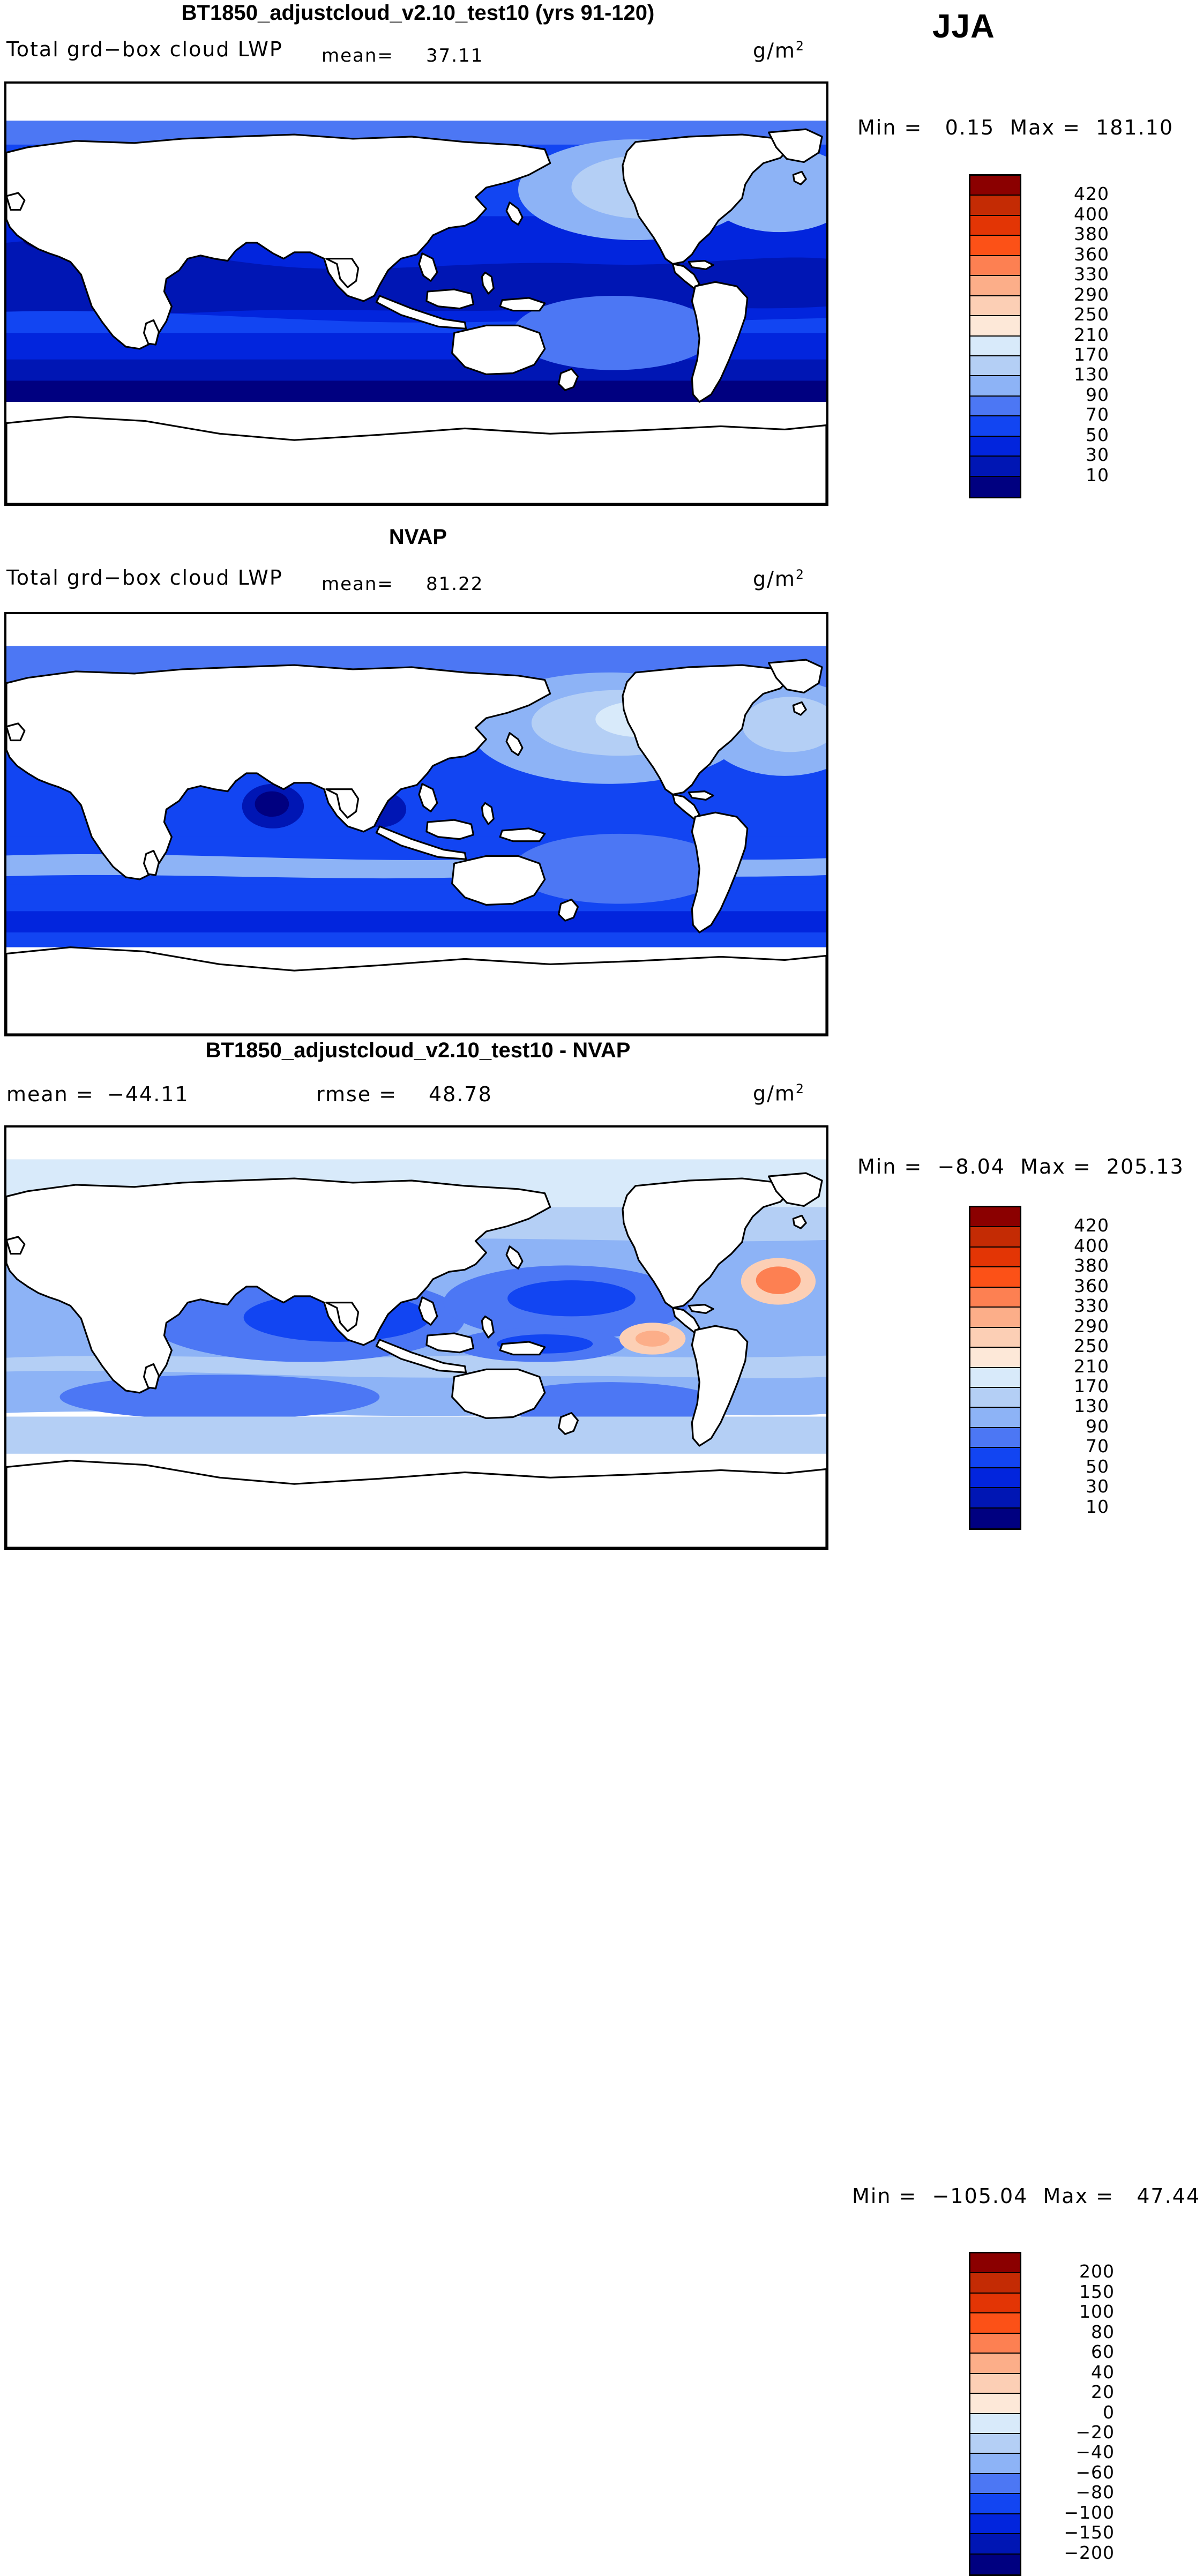 The height and width of the screenshot is (2576, 1203). I want to click on panel-3-max-value: 47.44, so click(1169, 2196).